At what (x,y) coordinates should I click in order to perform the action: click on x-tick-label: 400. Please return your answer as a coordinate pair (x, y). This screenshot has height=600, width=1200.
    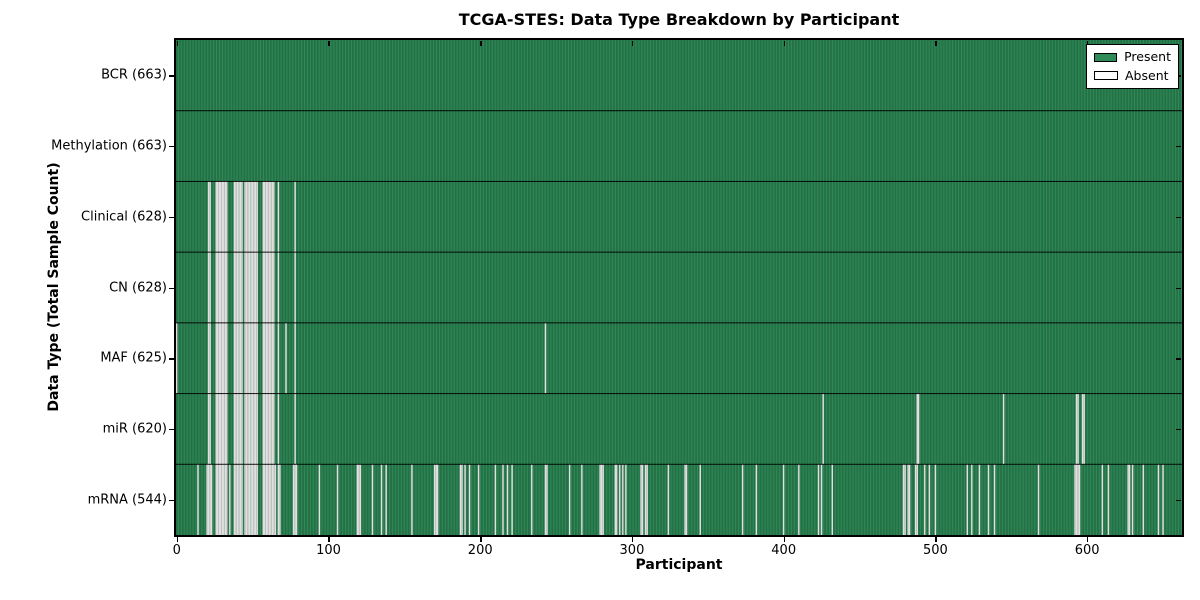
    Looking at the image, I should click on (784, 550).